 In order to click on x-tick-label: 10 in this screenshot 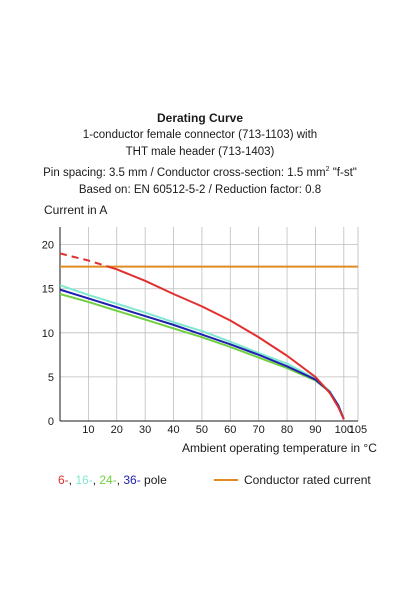, I will do `click(88, 430)`.